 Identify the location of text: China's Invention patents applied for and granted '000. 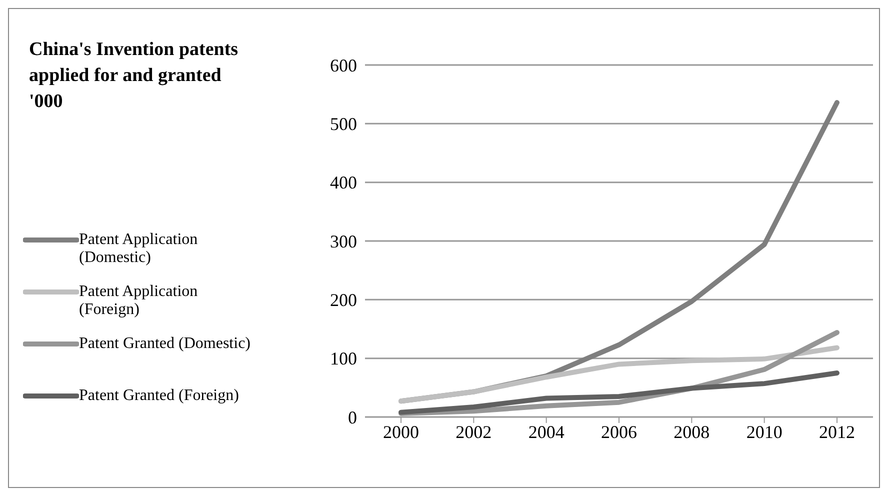
(134, 76).